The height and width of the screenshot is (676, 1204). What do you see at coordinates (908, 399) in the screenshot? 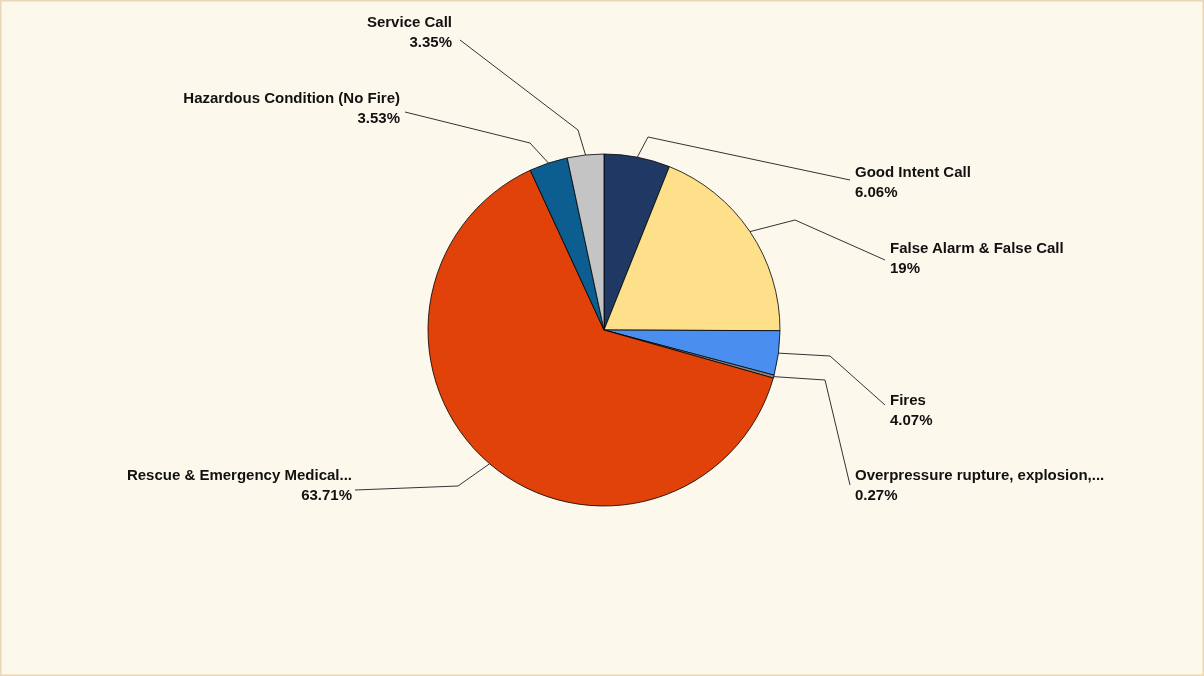
I see `slice-label: Fires` at bounding box center [908, 399].